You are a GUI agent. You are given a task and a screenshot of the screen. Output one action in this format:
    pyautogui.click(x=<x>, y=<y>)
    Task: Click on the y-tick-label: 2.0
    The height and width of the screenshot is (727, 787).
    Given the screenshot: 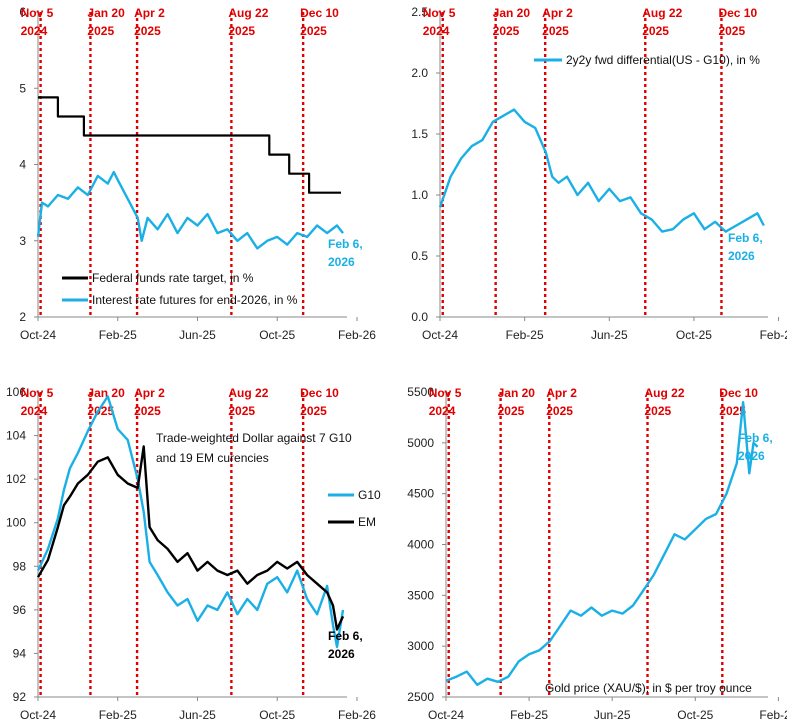 What is the action you would take?
    pyautogui.click(x=419, y=73)
    